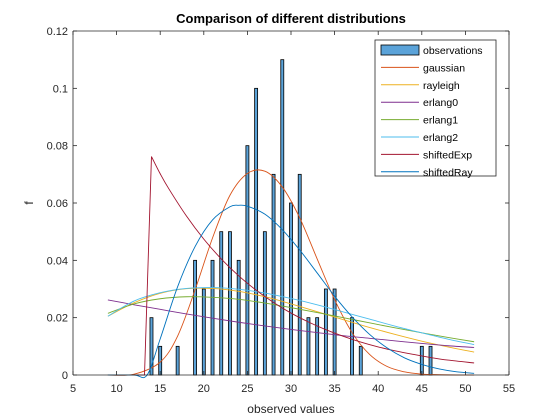 The height and width of the screenshot is (420, 560). What do you see at coordinates (116, 389) in the screenshot?
I see `x-tick-label: 10` at bounding box center [116, 389].